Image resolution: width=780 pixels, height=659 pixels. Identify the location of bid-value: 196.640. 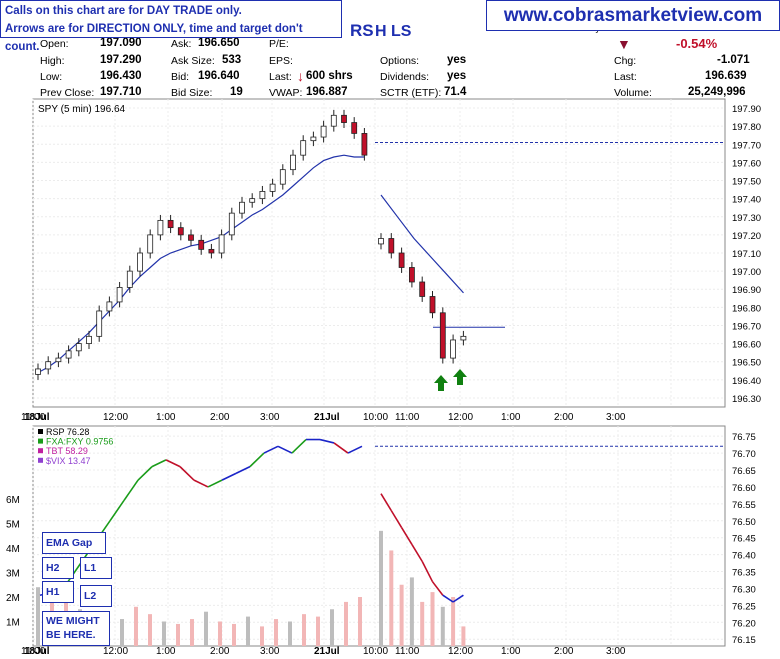
(219, 76).